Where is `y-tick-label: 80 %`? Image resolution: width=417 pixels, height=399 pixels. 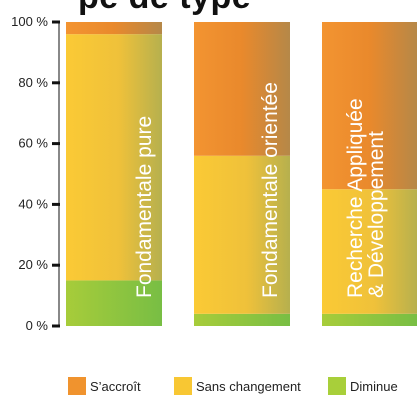 y-tick-label: 80 % is located at coordinates (33, 82).